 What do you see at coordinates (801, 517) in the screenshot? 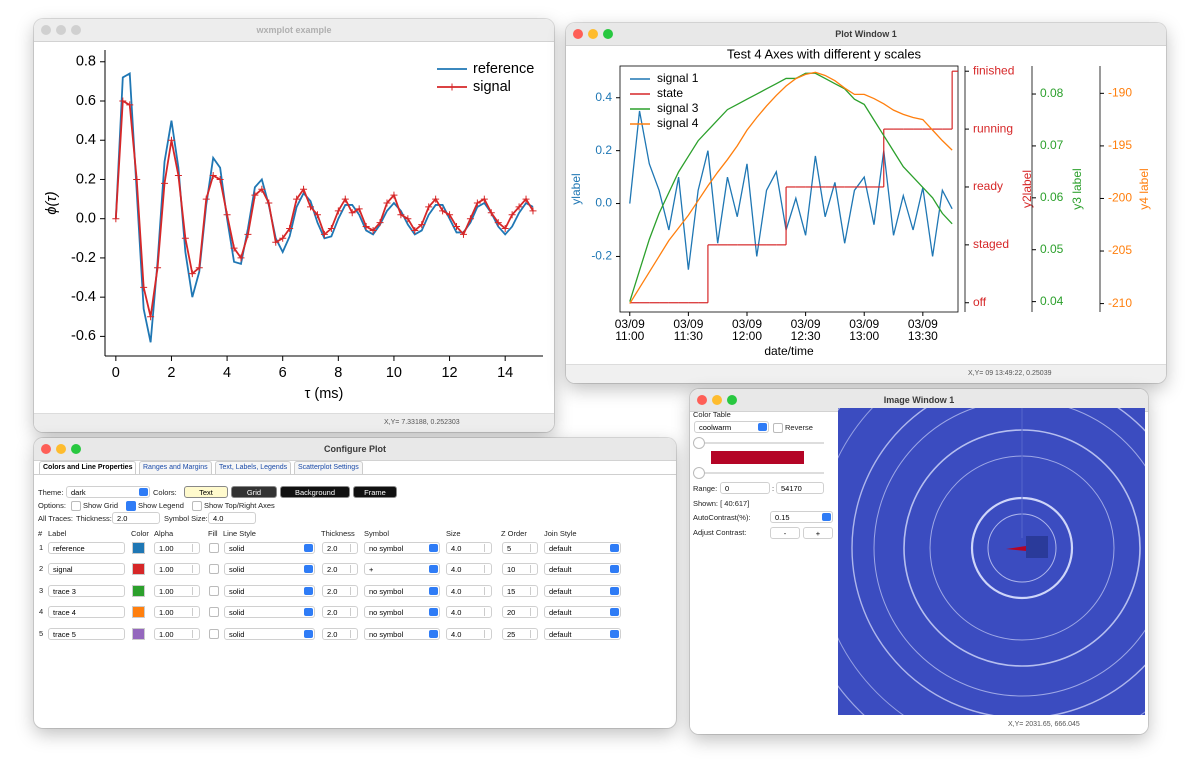
I see `auto-contrast-select: 0.15` at bounding box center [801, 517].